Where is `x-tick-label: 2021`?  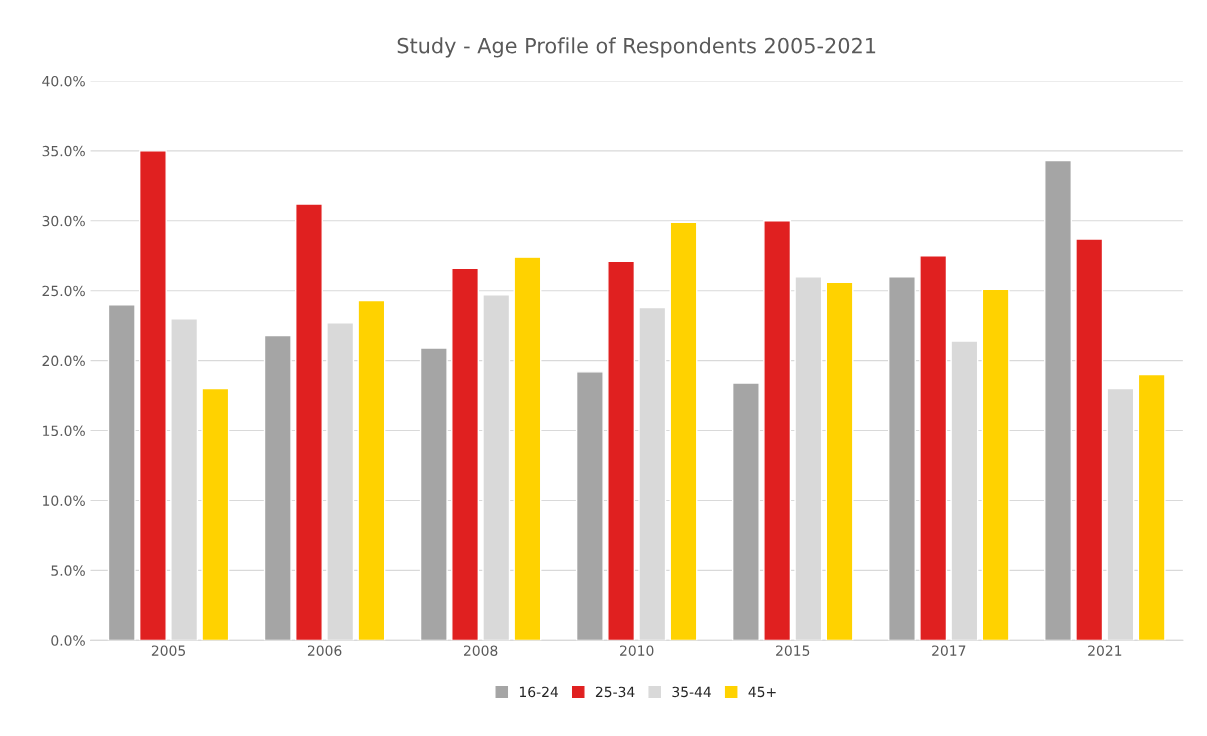
x-tick-label: 2021 is located at coordinates (1105, 650).